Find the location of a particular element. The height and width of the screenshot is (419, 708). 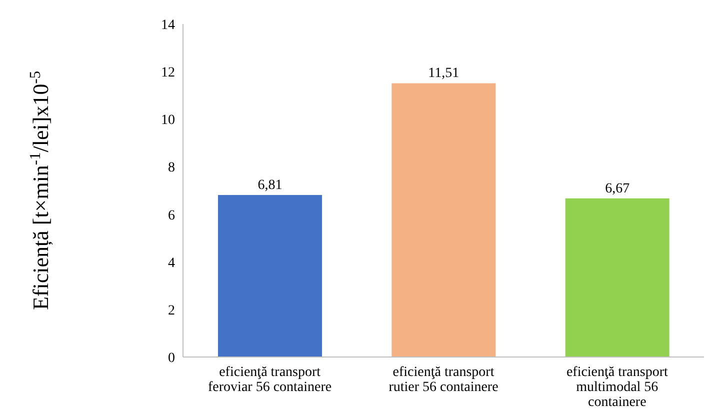

y-tick-label: 4 is located at coordinates (171, 263).